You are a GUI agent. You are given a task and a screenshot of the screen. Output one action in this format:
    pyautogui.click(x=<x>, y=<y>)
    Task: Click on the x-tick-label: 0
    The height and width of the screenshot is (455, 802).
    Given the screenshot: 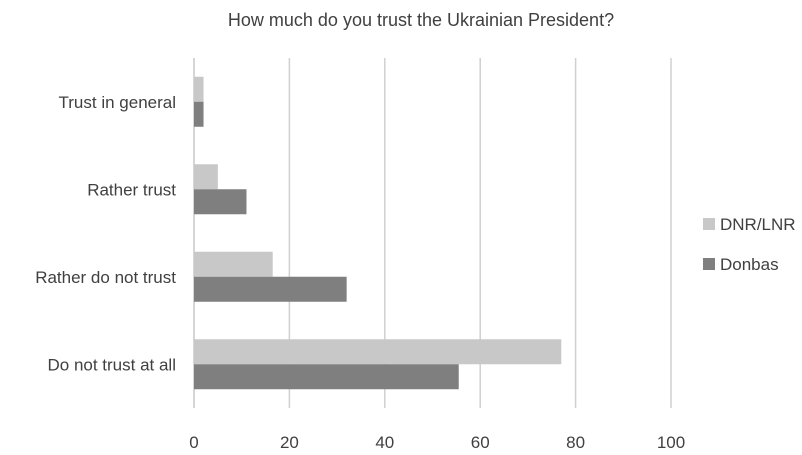 What is the action you would take?
    pyautogui.click(x=193, y=441)
    